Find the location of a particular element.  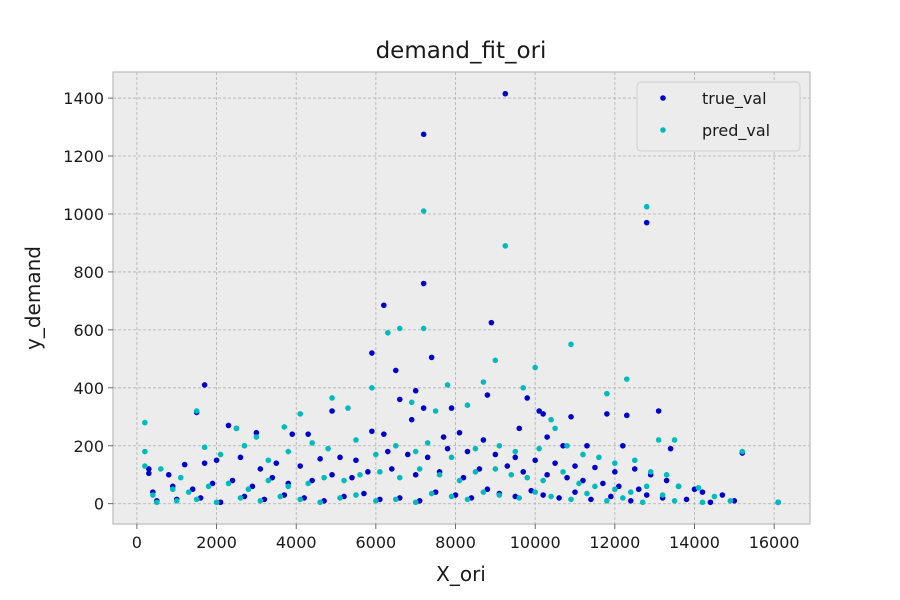

x-tick-label: 2000 is located at coordinates (216, 542).